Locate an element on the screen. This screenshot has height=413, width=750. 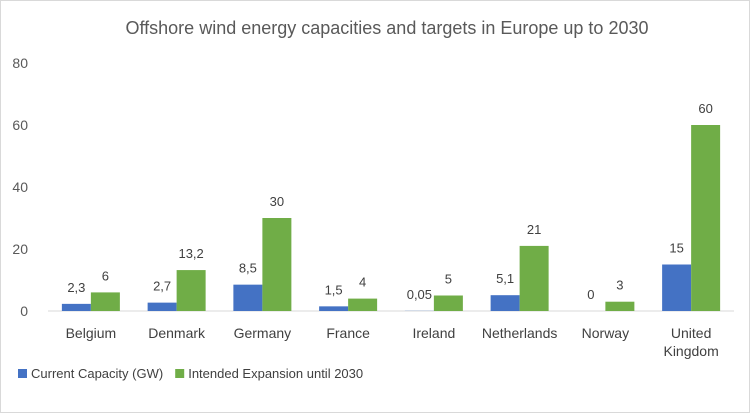
data-label-target: 5 is located at coordinates (448, 279).